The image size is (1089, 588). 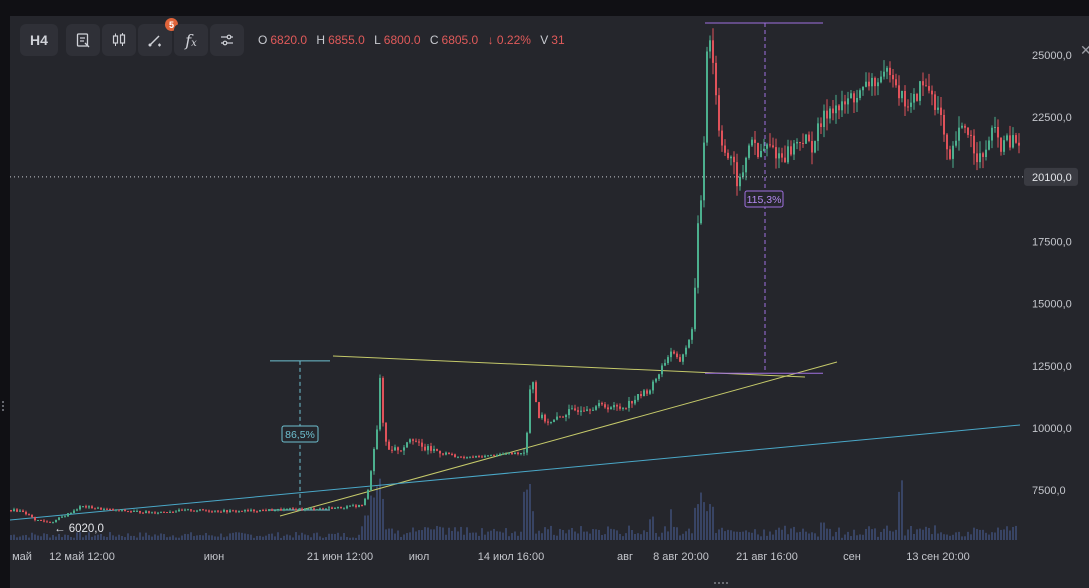 What do you see at coordinates (402, 40) in the screenshot?
I see `low-value: 6800.0` at bounding box center [402, 40].